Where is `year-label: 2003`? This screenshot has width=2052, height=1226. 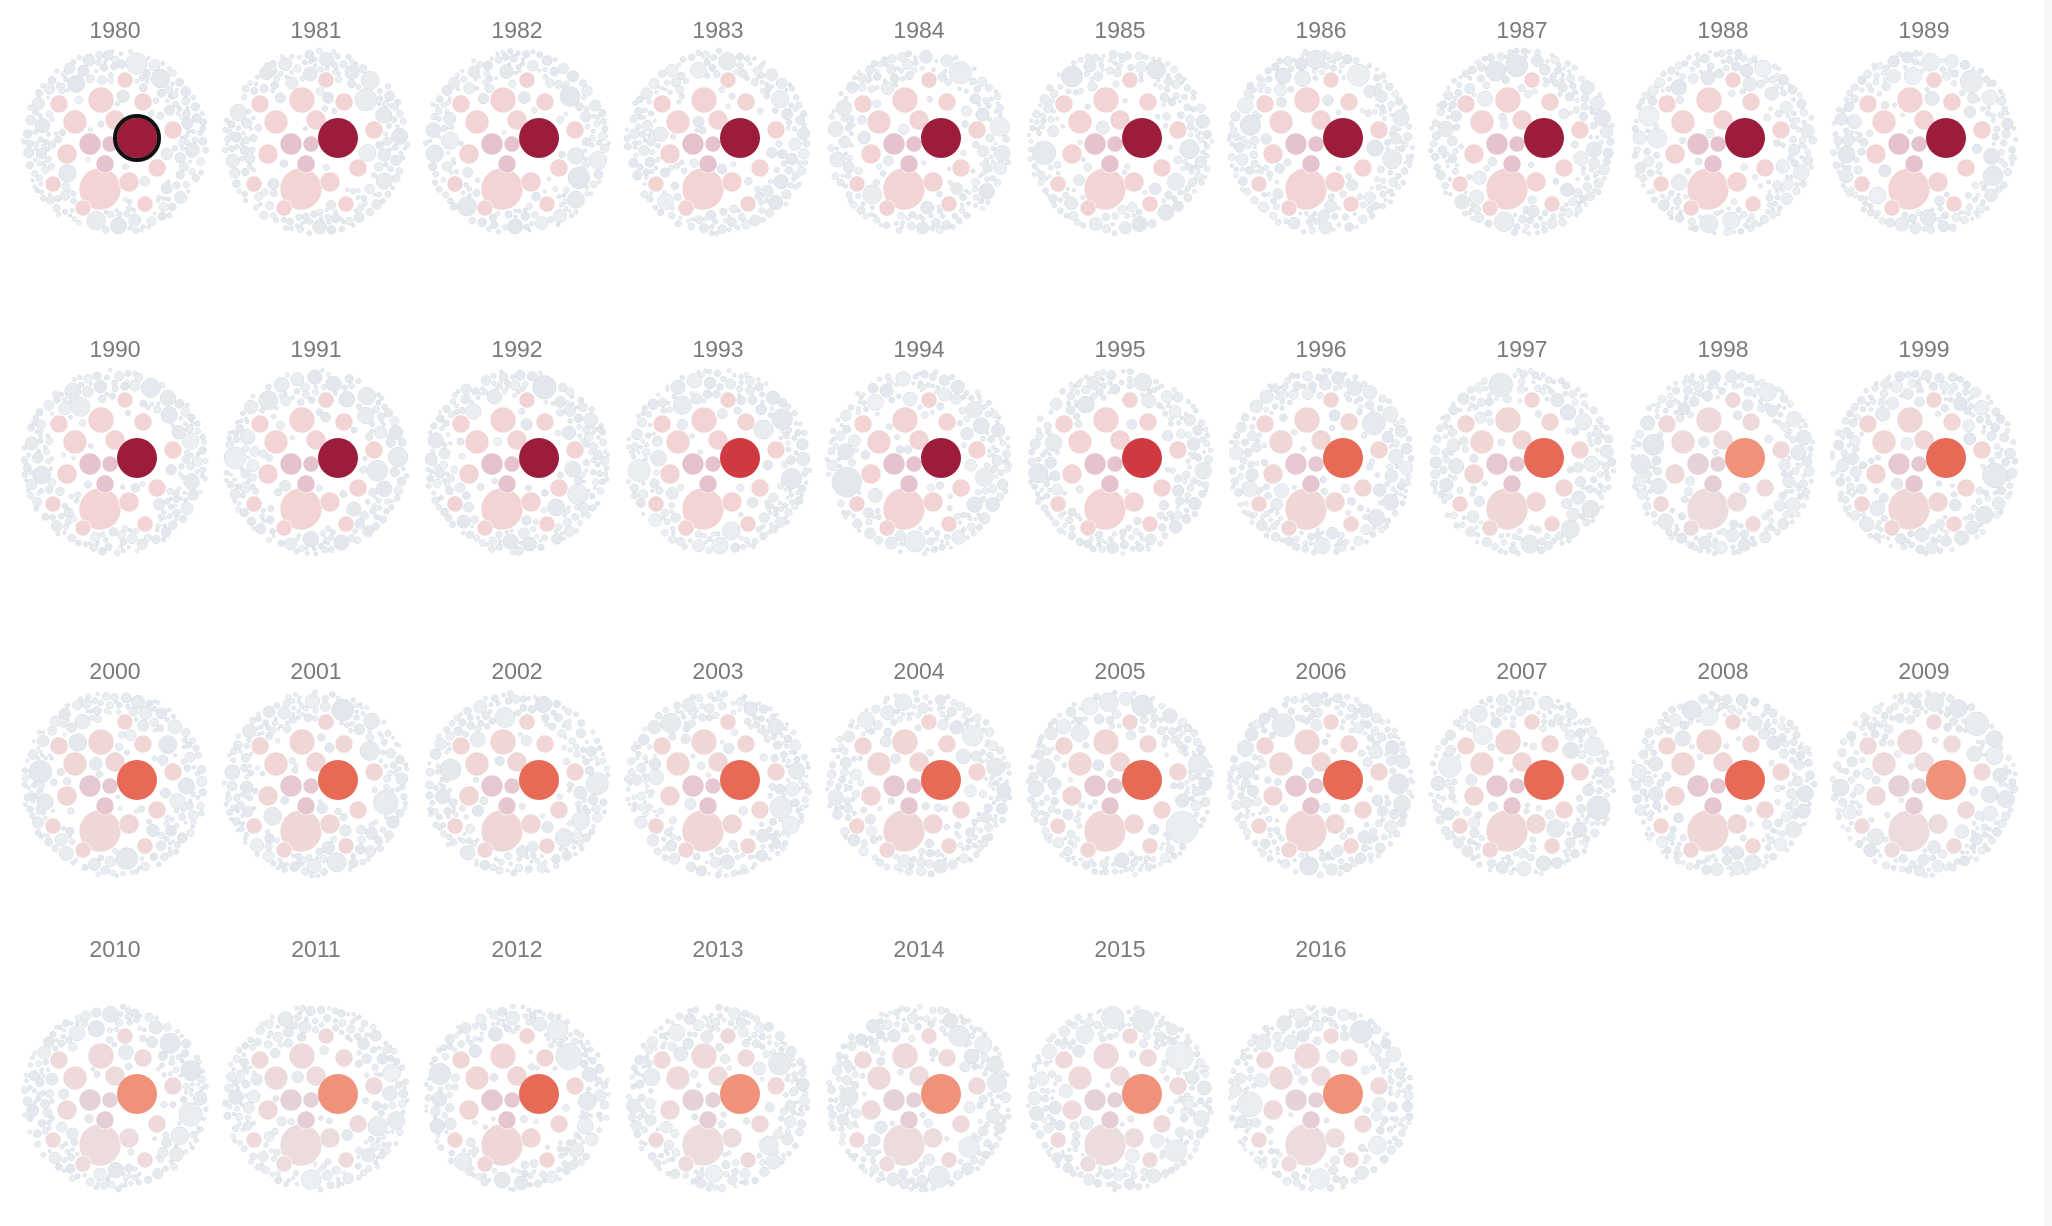 year-label: 2003 is located at coordinates (717, 671).